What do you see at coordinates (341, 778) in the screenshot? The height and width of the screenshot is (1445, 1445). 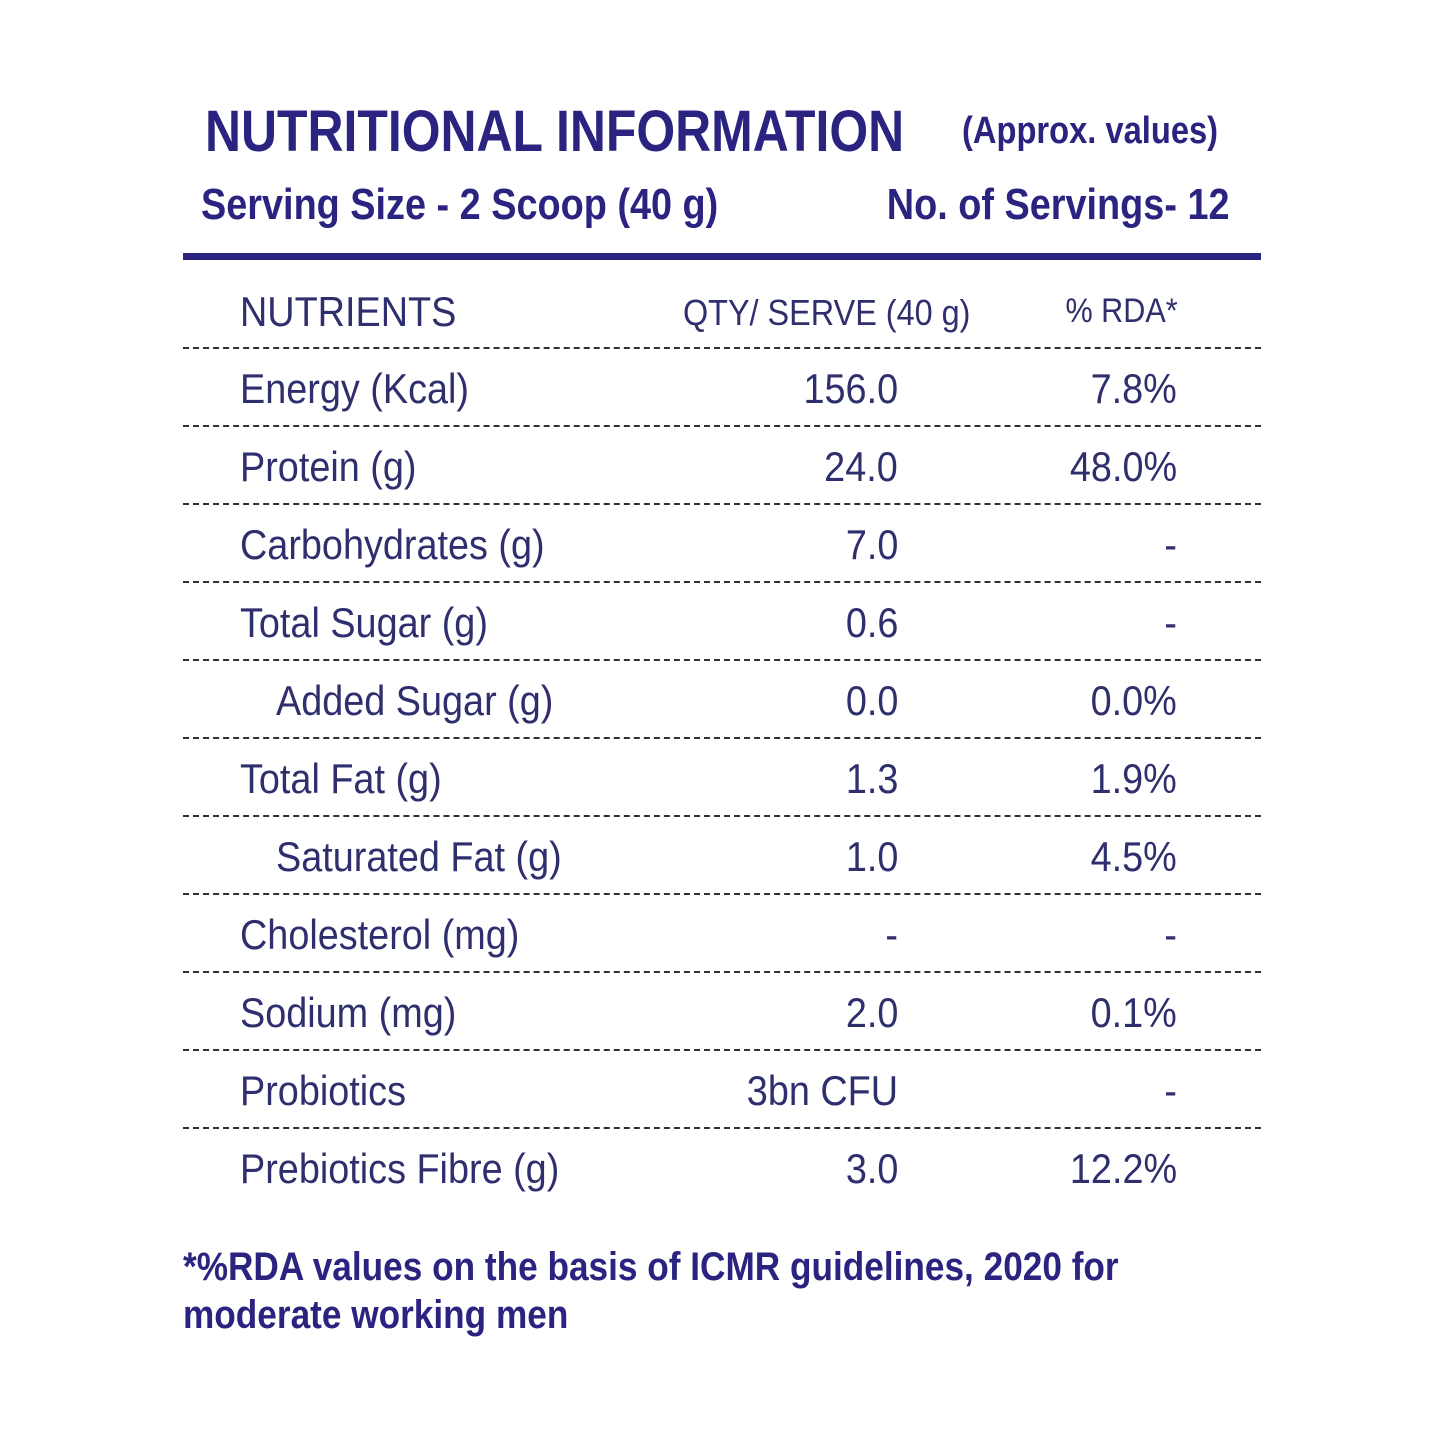 I see `nutrient-name: Total Fat (g)` at bounding box center [341, 778].